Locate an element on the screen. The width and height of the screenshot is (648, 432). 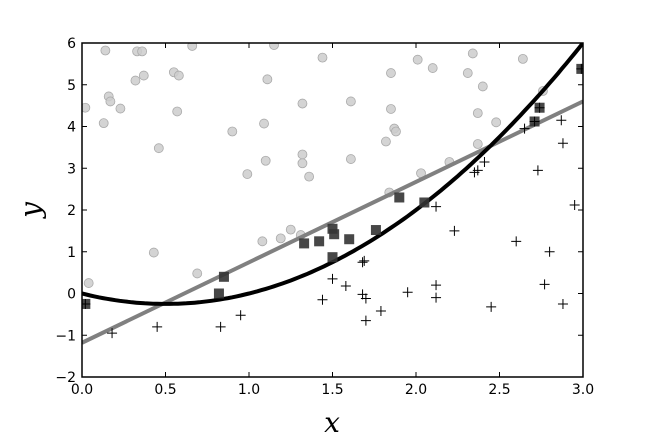
x-tick-label: 2.0 is located at coordinates (416, 390).